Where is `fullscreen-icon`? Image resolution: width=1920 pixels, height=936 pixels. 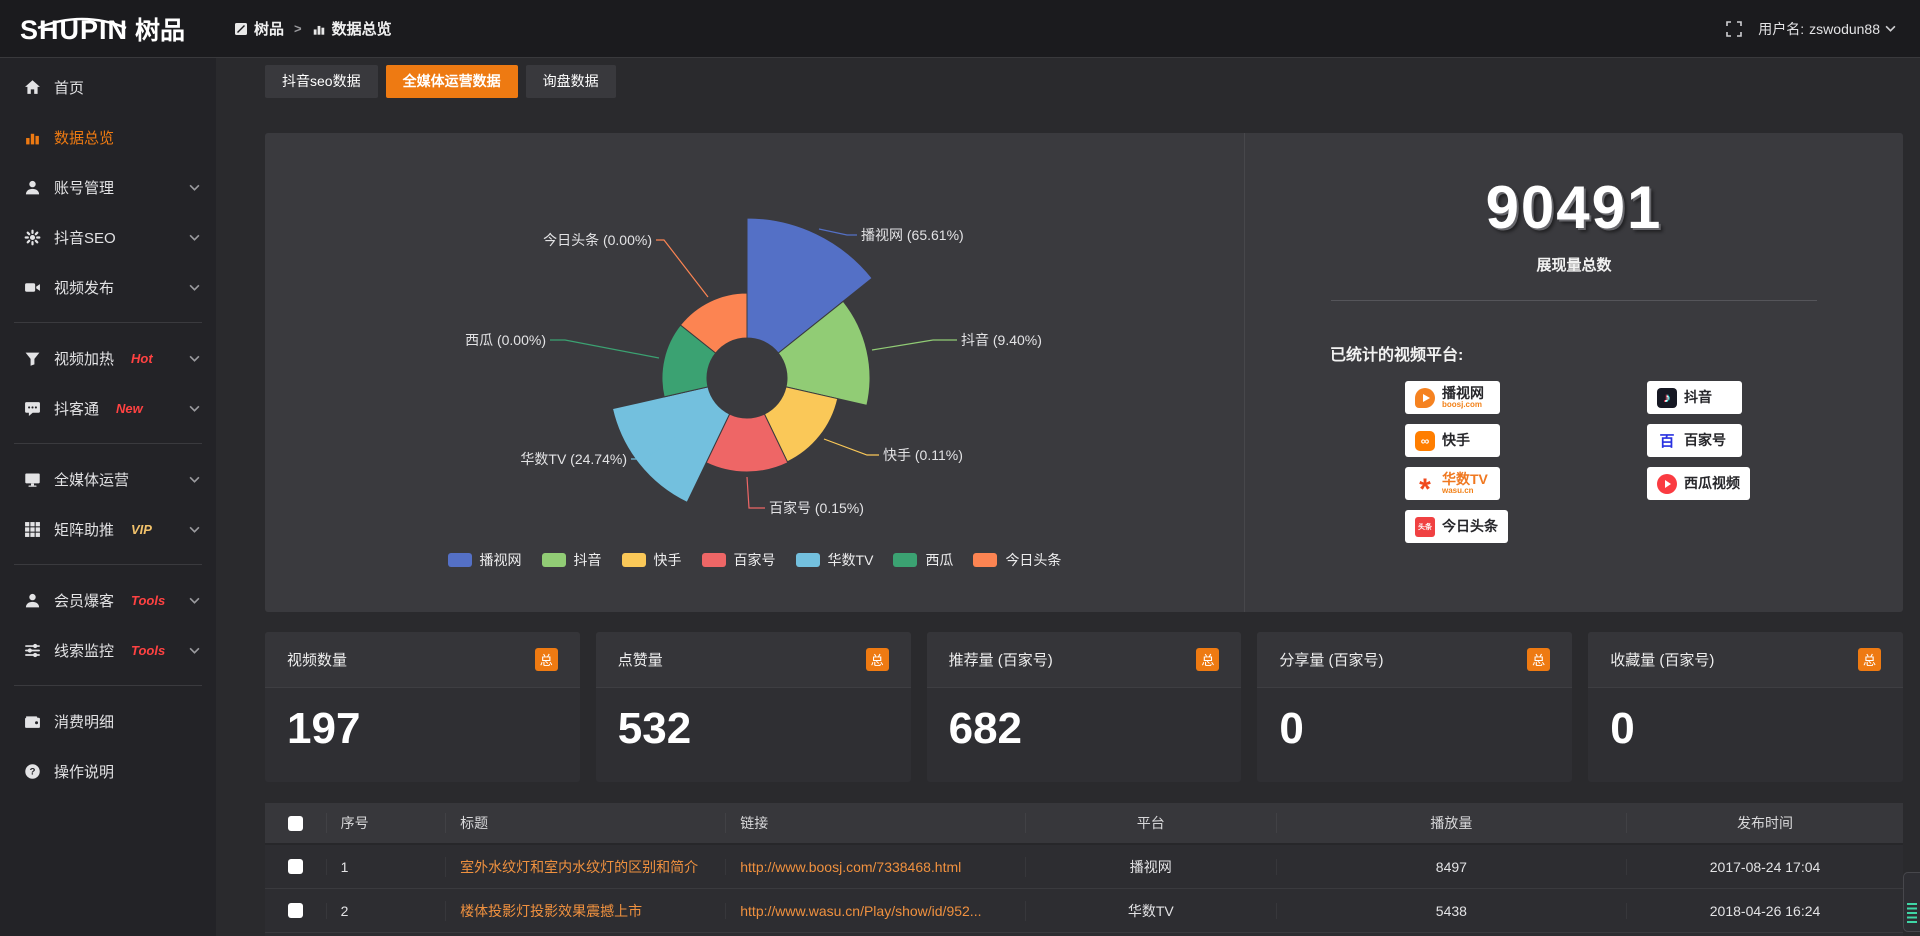 fullscreen-icon is located at coordinates (1734, 28).